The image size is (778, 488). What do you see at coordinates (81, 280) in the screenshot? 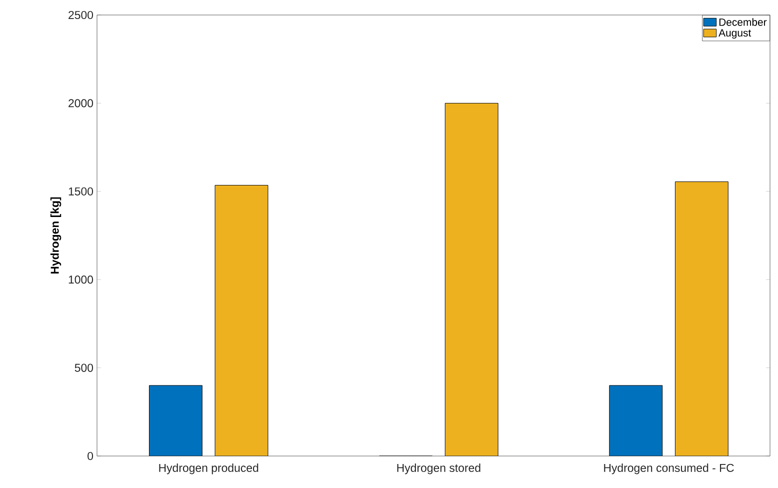
I see `y-tick-label: 1000` at bounding box center [81, 280].